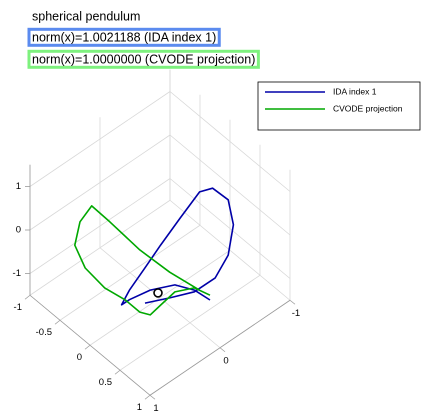  What do you see at coordinates (368, 108) in the screenshot?
I see `legend-label: CVODE projection` at bounding box center [368, 108].